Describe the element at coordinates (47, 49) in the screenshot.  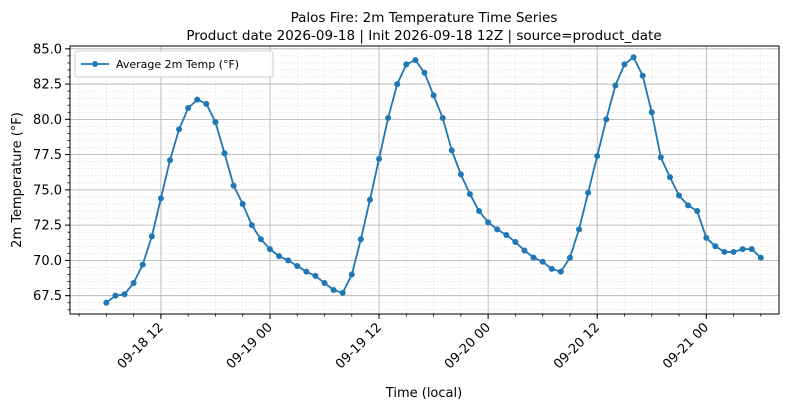
I see `y-tick-label: 85.0` at that location.